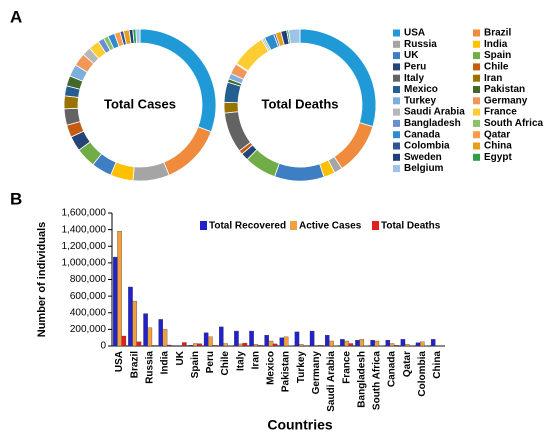 The width and height of the screenshot is (550, 437). Describe the element at coordinates (271, 368) in the screenshot. I see `x-tick-label: Mexico` at that location.